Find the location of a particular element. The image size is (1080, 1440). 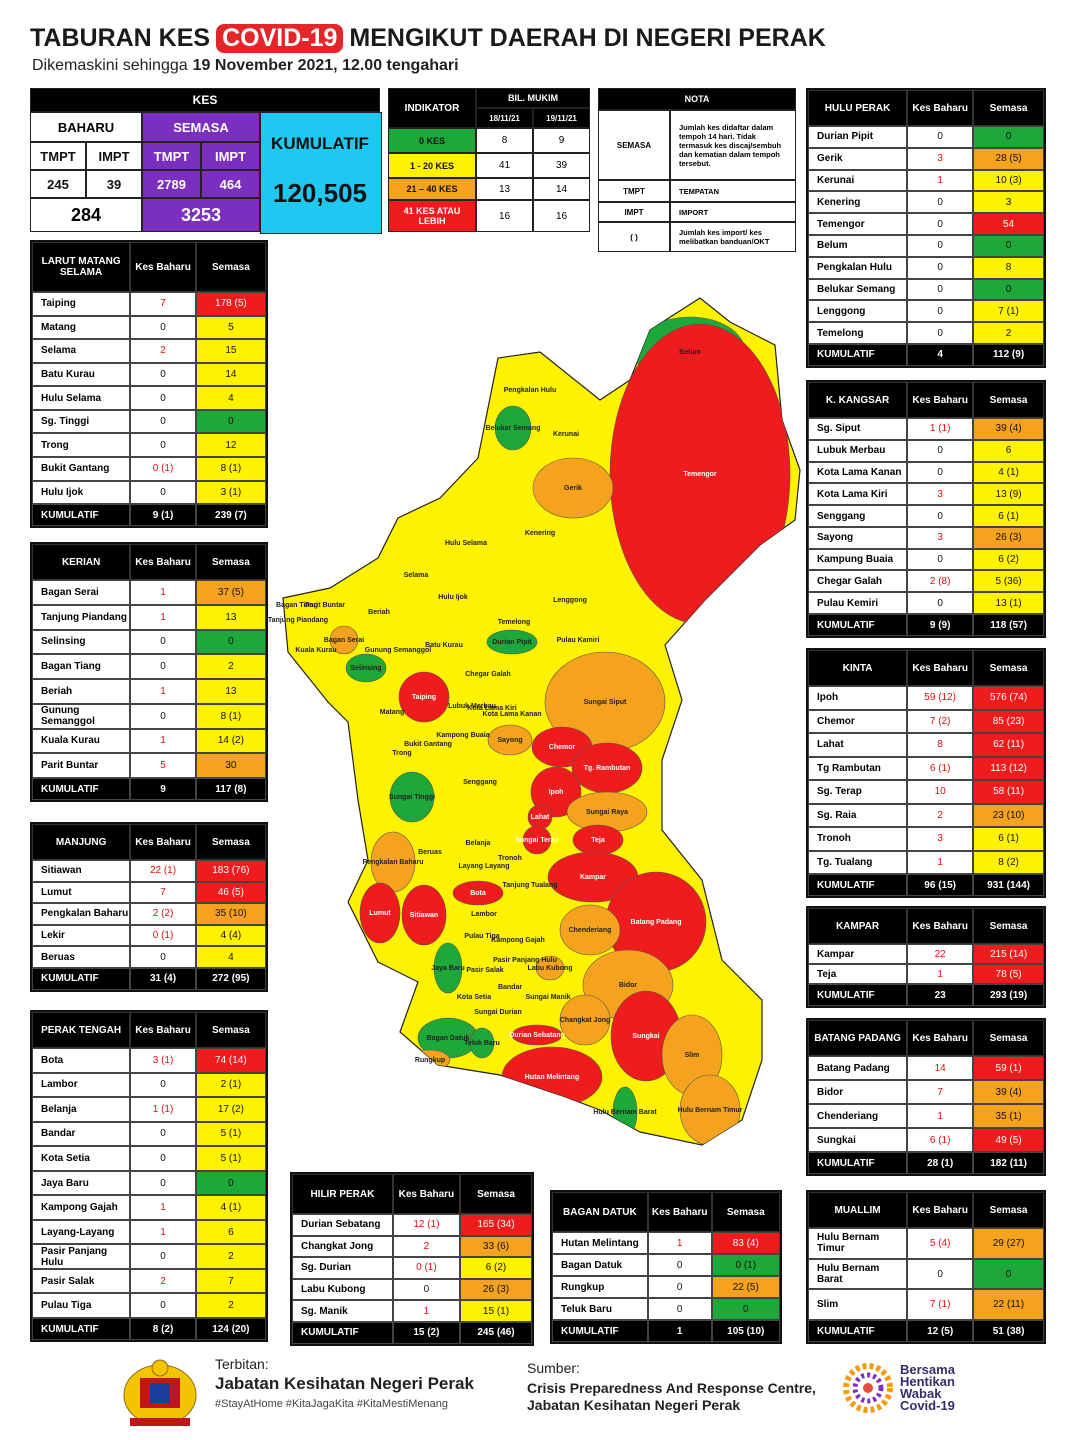

total-row: KUMULATIF 9 (1) 239 (7) is located at coordinates (149, 515).